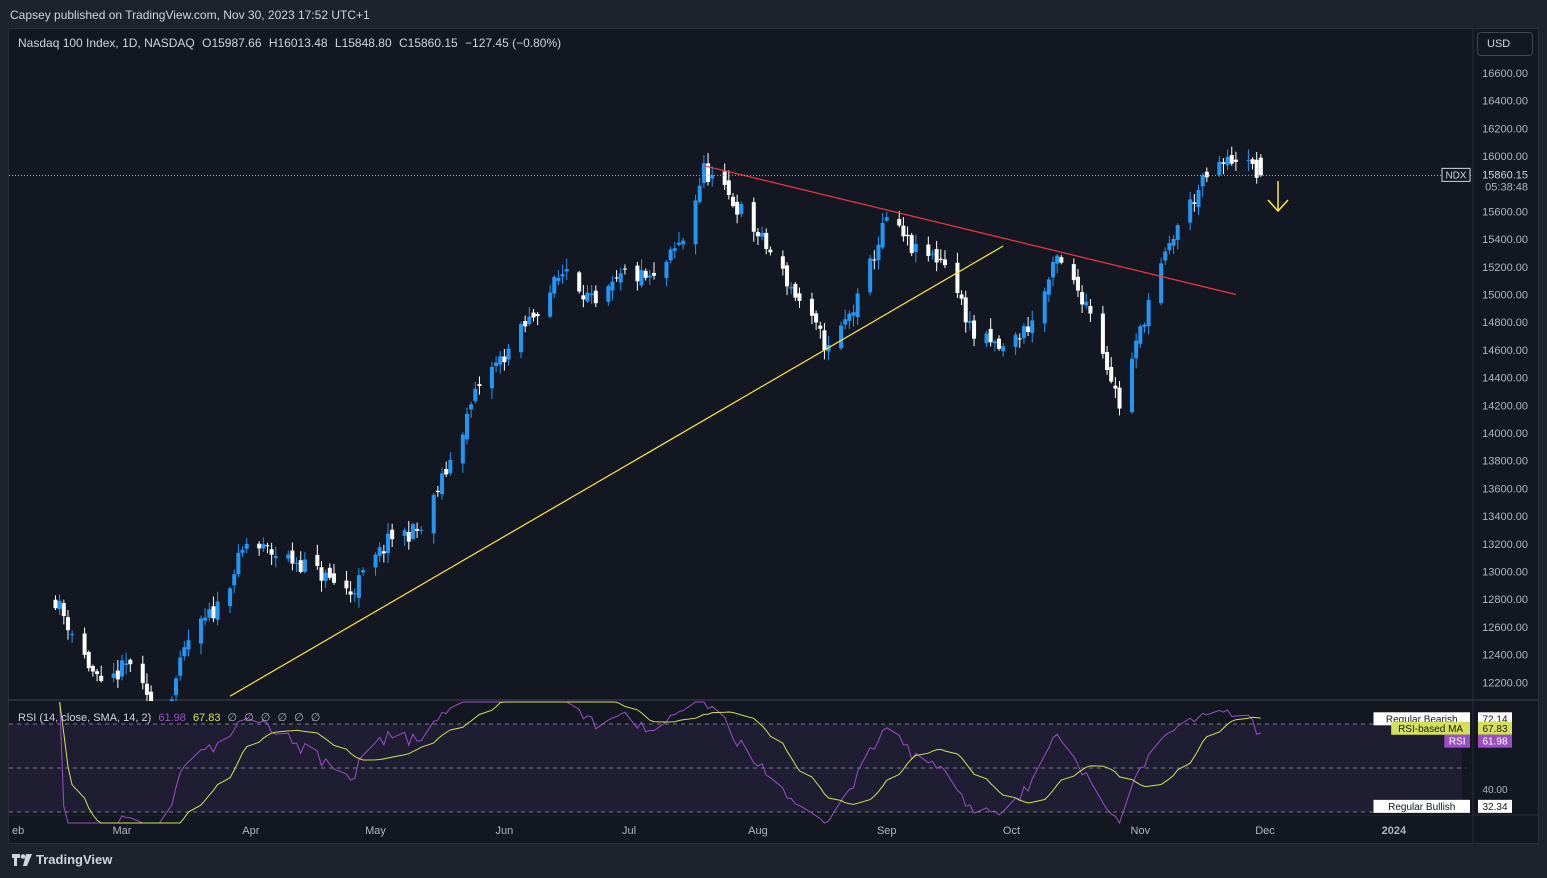  Describe the element at coordinates (206, 718) in the screenshot. I see `rsi-legend-ma: 67.83` at that location.